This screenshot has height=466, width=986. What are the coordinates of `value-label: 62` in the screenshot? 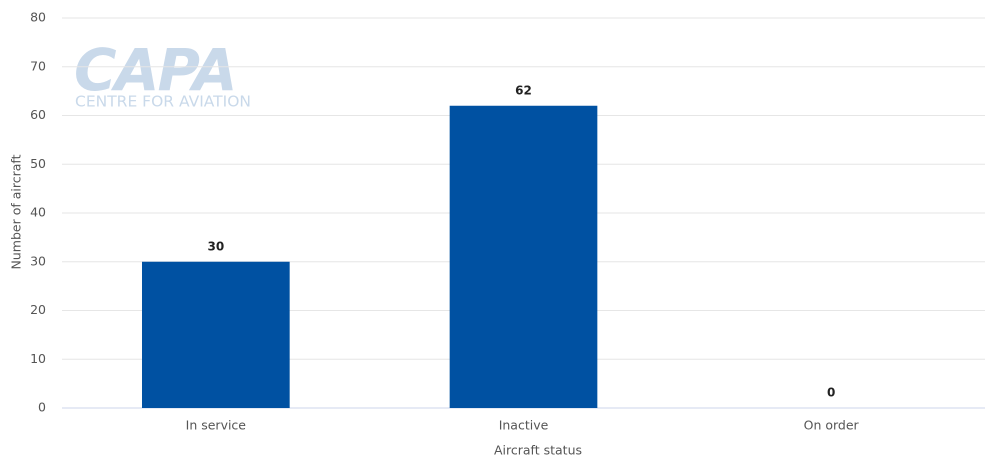 It's located at (523, 90).